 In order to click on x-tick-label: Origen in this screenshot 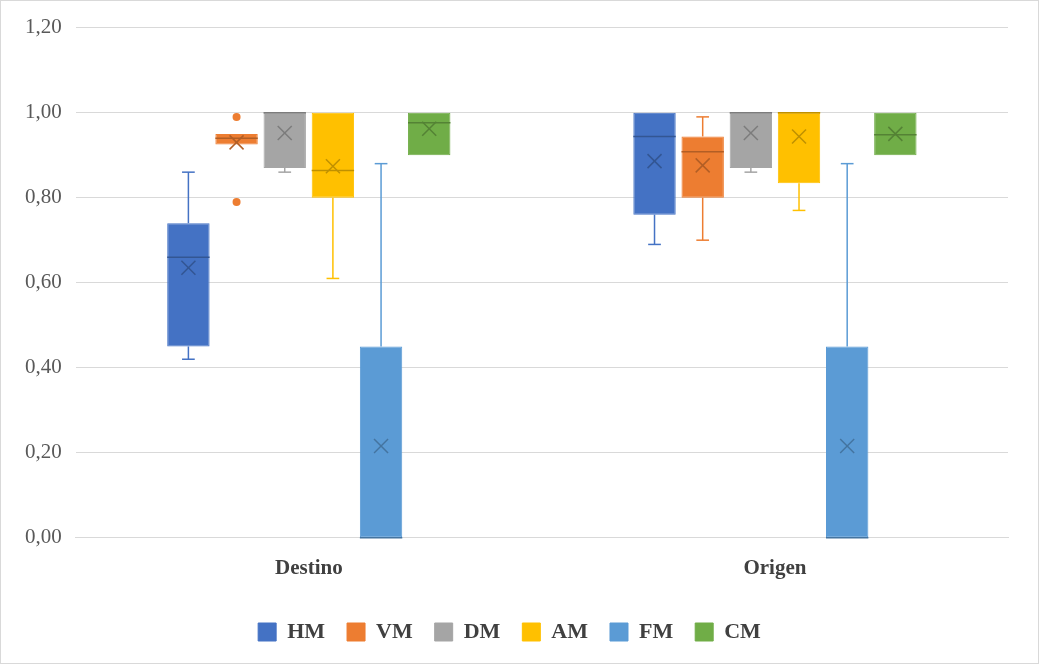, I will do `click(775, 566)`.